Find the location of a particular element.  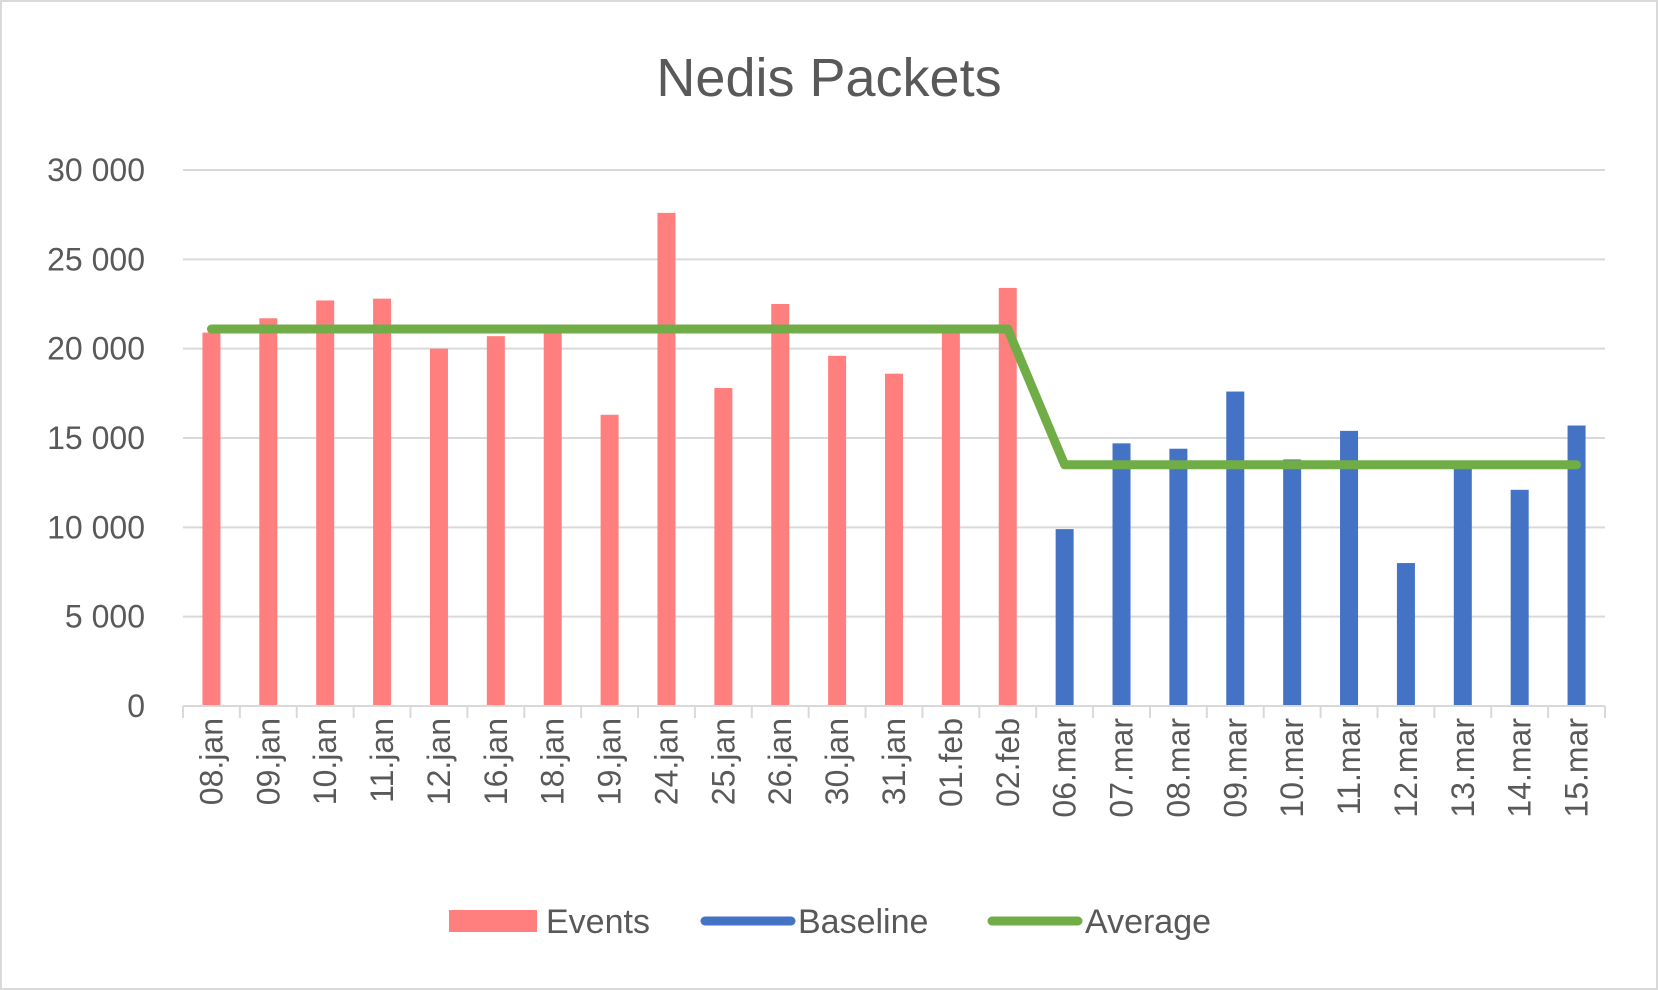

bar-events-12.jan is located at coordinates (438, 527).